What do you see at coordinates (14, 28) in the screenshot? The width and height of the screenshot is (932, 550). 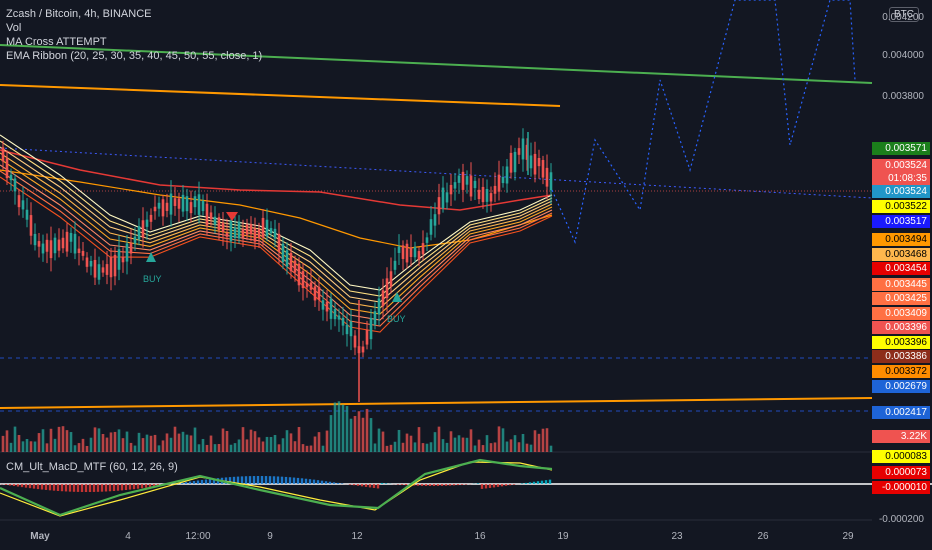 I see `vol-indicator-label: Vol` at bounding box center [14, 28].